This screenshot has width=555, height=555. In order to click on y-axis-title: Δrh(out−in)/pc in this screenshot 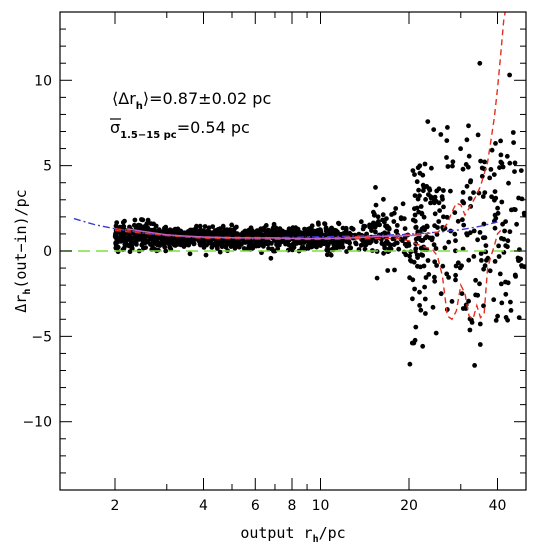, I will do `click(22, 250)`.